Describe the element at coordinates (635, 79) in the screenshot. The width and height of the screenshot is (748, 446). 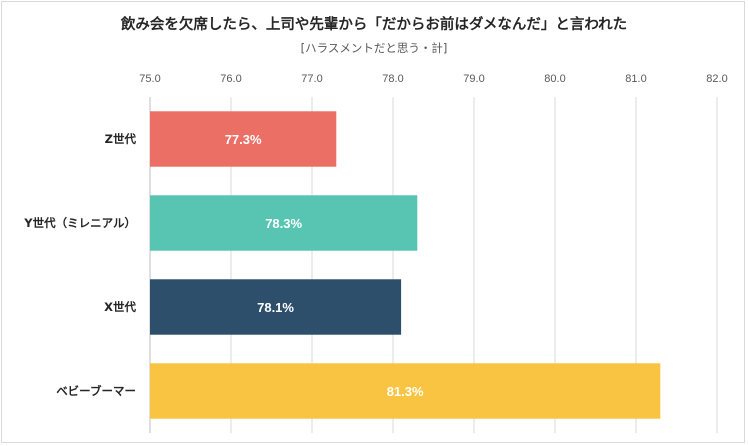
I see `x-tick-label: 81.0` at that location.